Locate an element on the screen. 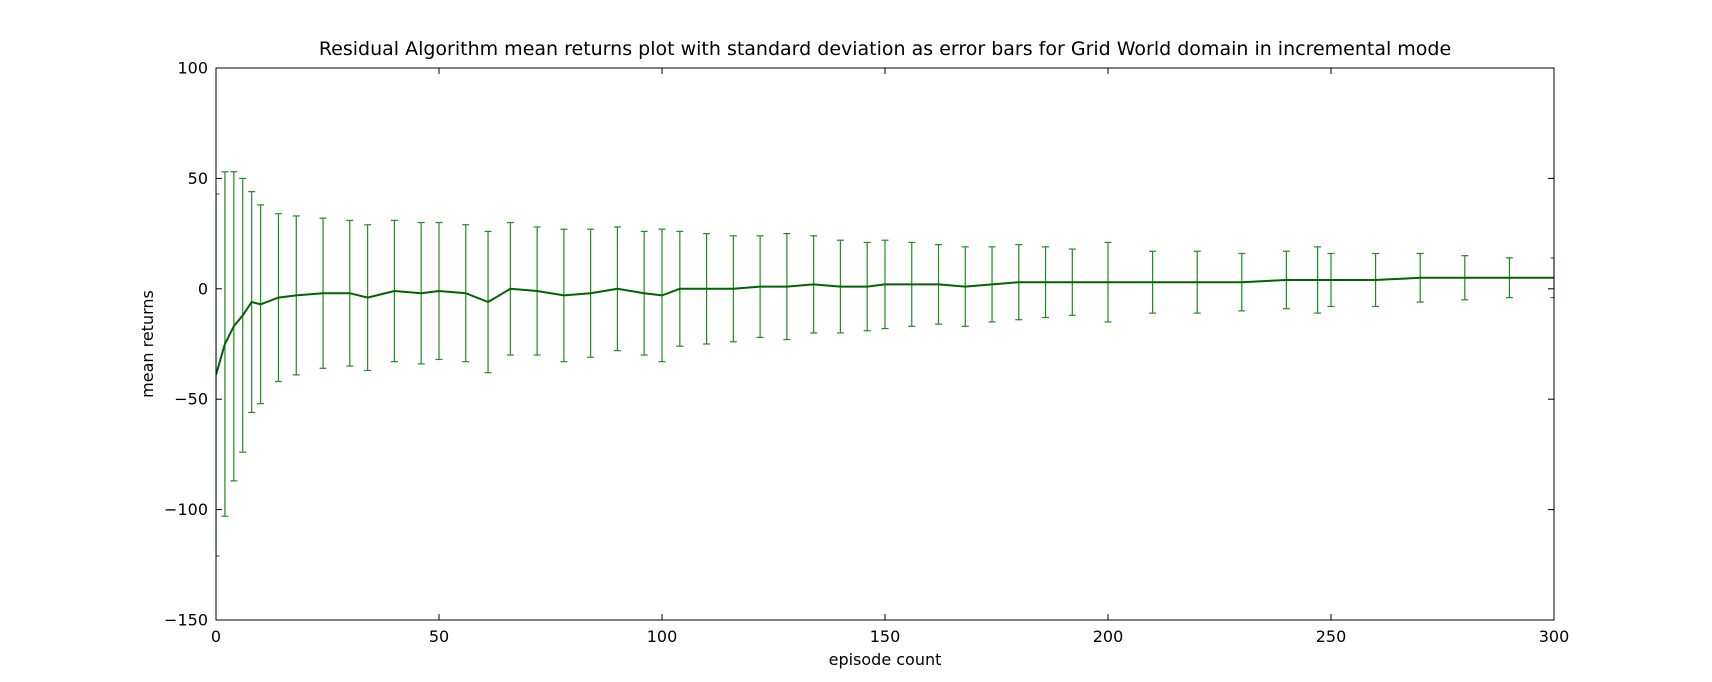 Image resolution: width=1712 pixels, height=682 pixels. x-tick-label: 100 is located at coordinates (662, 636).